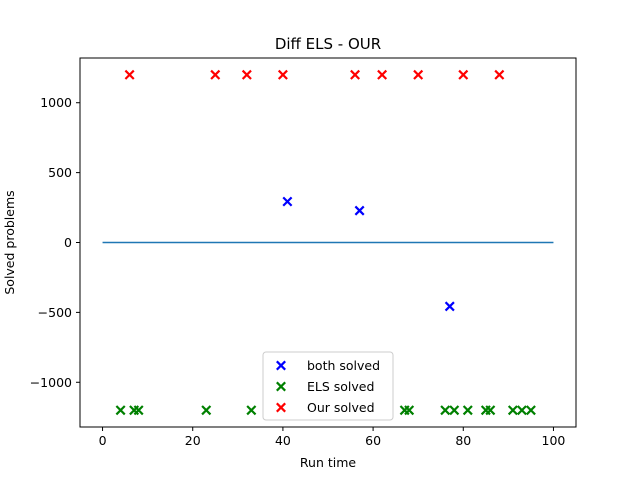 The width and height of the screenshot is (640, 480). I want to click on legend-entry: both solved, so click(328, 365).